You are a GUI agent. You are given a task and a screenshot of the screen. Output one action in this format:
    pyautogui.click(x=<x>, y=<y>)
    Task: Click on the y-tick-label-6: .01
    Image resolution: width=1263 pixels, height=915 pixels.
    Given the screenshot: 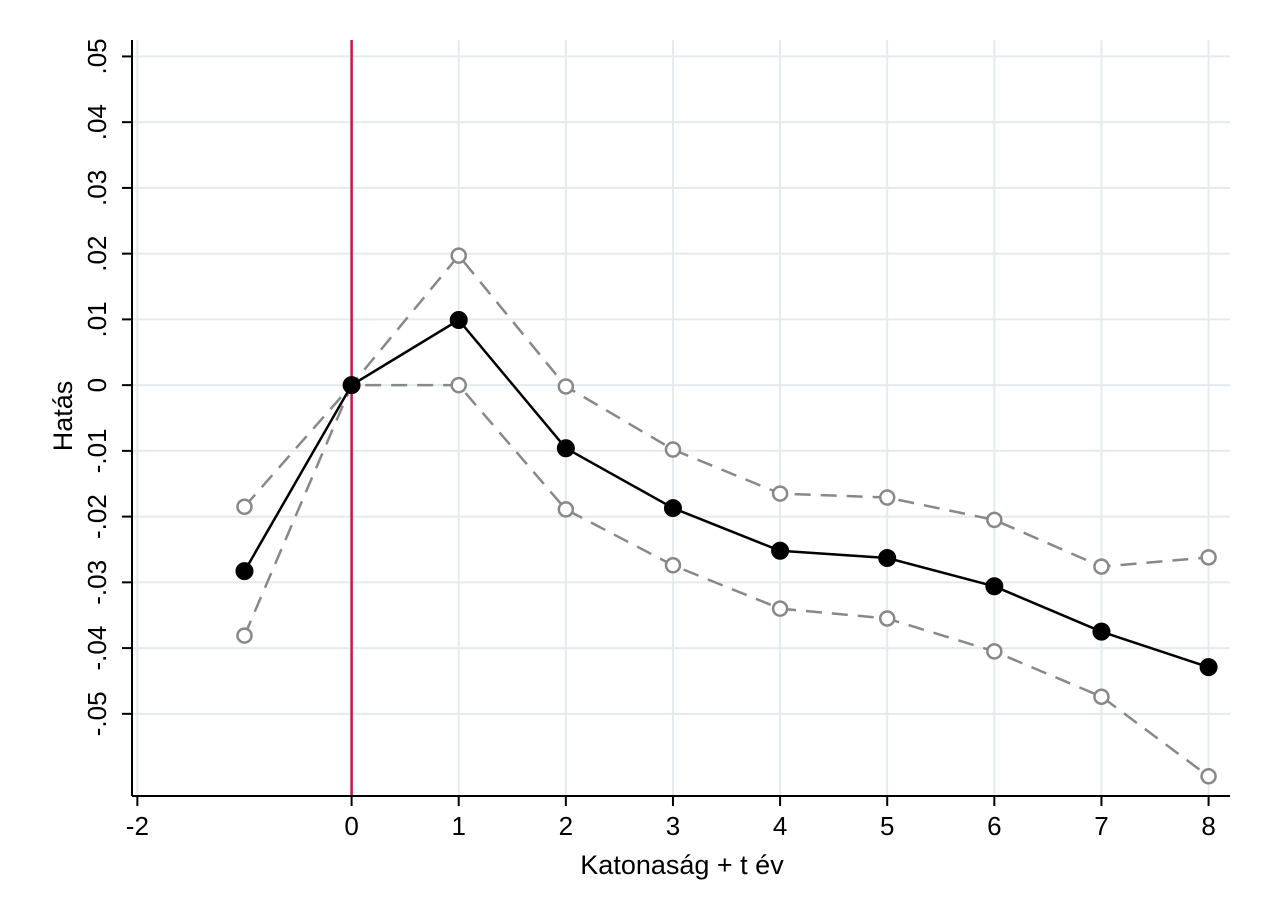 What is the action you would take?
    pyautogui.click(x=97, y=319)
    